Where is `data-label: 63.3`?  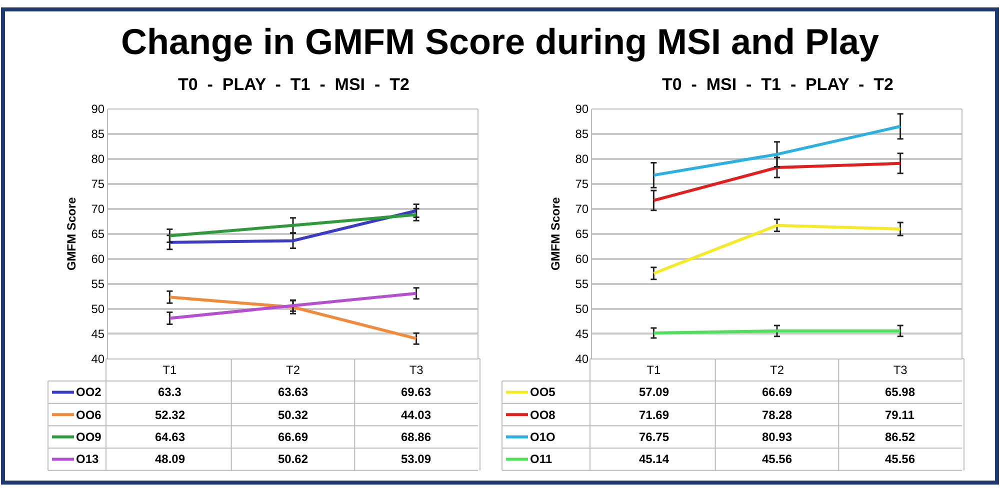
data-label: 63.3 is located at coordinates (170, 392).